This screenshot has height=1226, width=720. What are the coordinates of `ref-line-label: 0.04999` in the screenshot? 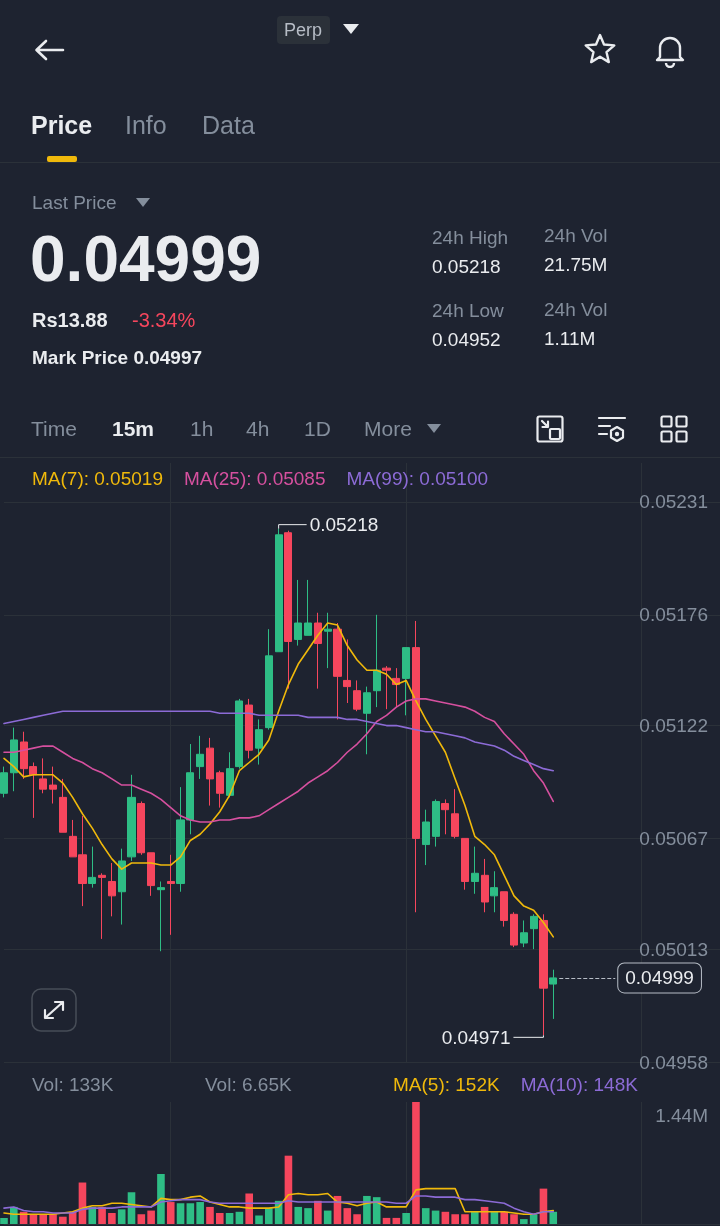 It's located at (659, 978).